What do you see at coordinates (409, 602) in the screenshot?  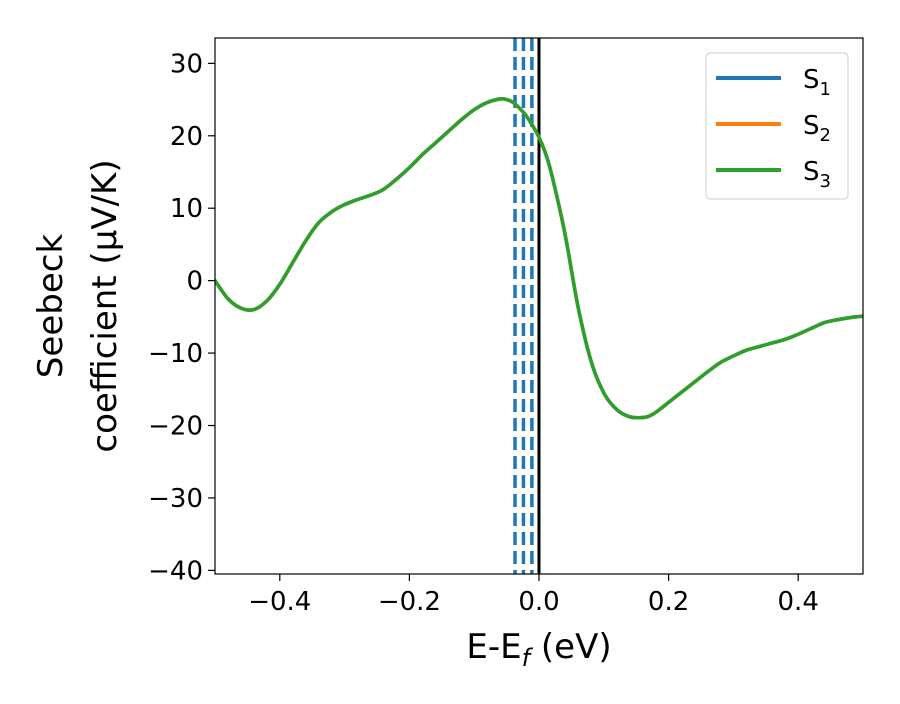 I see `x-tick-label: −0.2` at bounding box center [409, 602].